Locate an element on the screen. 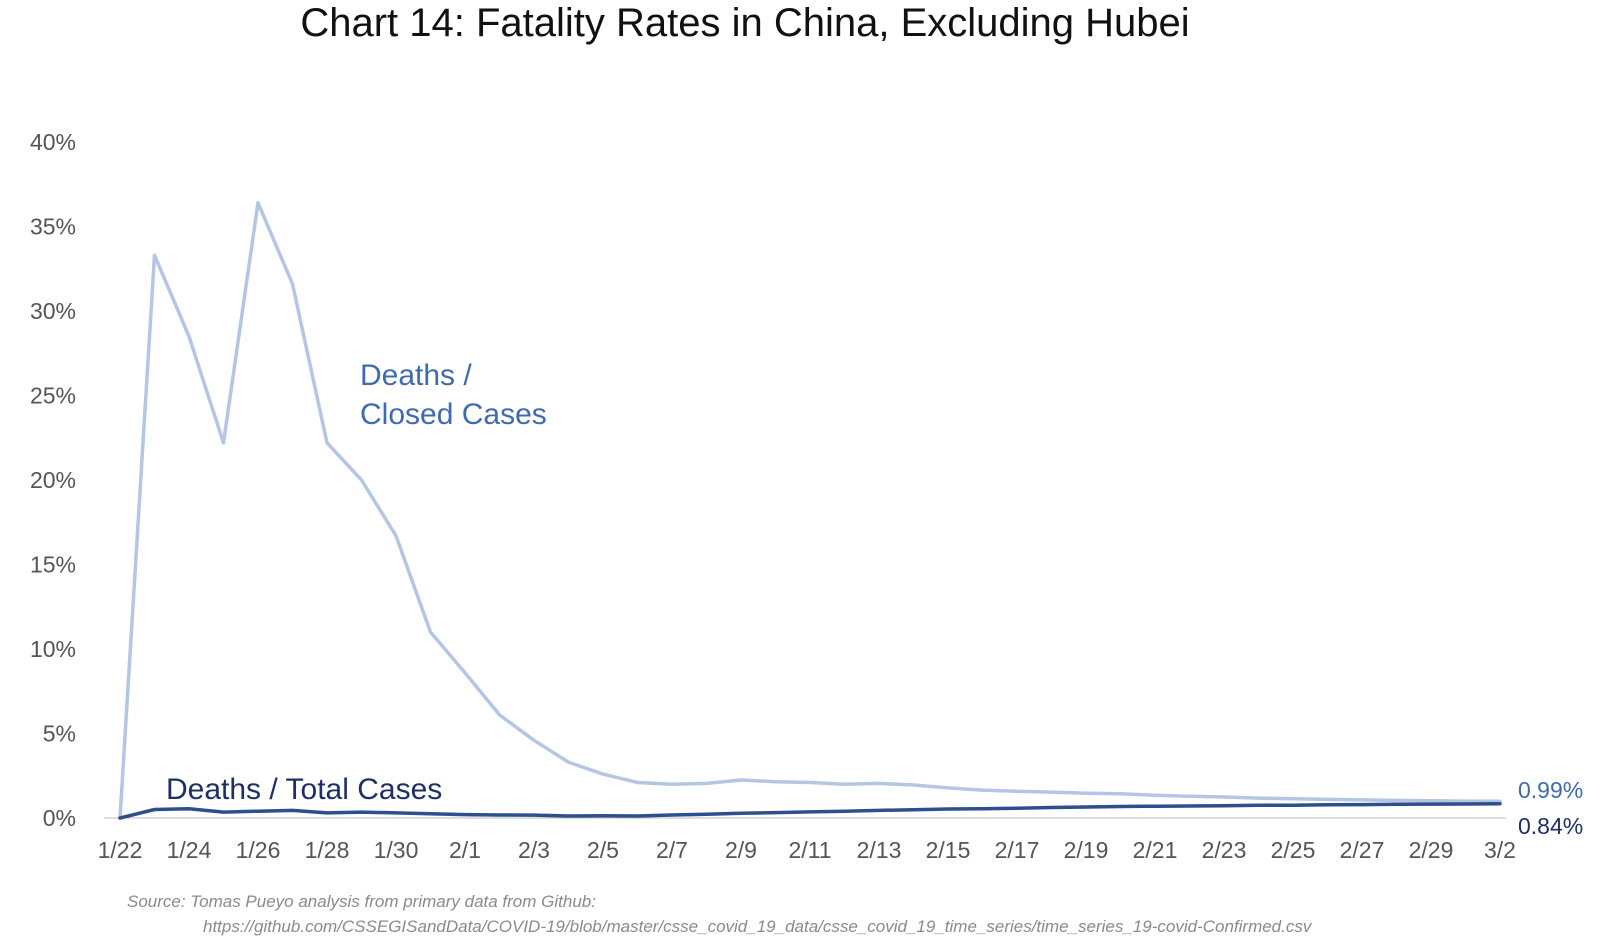 Image resolution: width=1600 pixels, height=951 pixels. y-tick-label: 25% is located at coordinates (53, 396).